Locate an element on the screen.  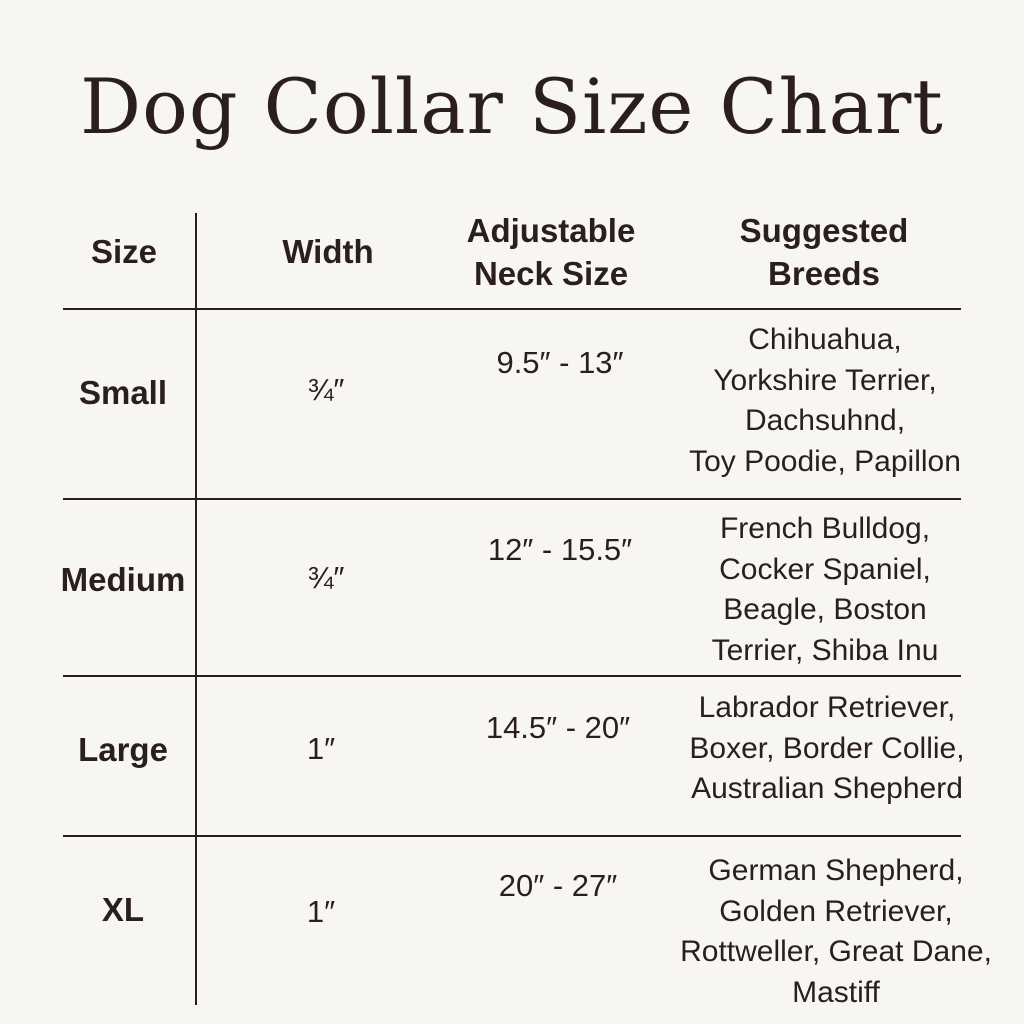
breed-line: German Shepherd, is located at coordinates (836, 870).